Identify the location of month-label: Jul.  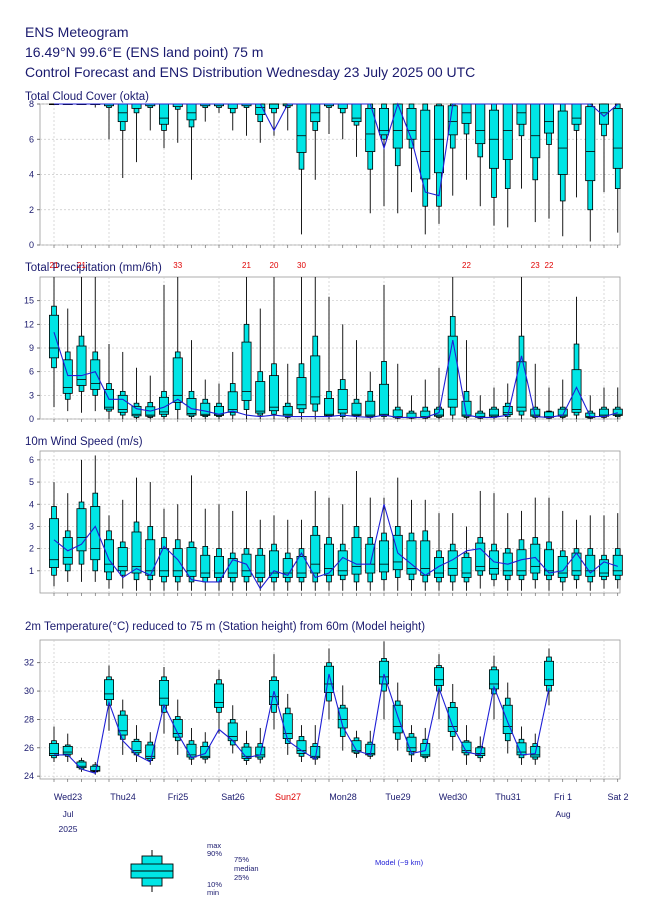
(68, 814).